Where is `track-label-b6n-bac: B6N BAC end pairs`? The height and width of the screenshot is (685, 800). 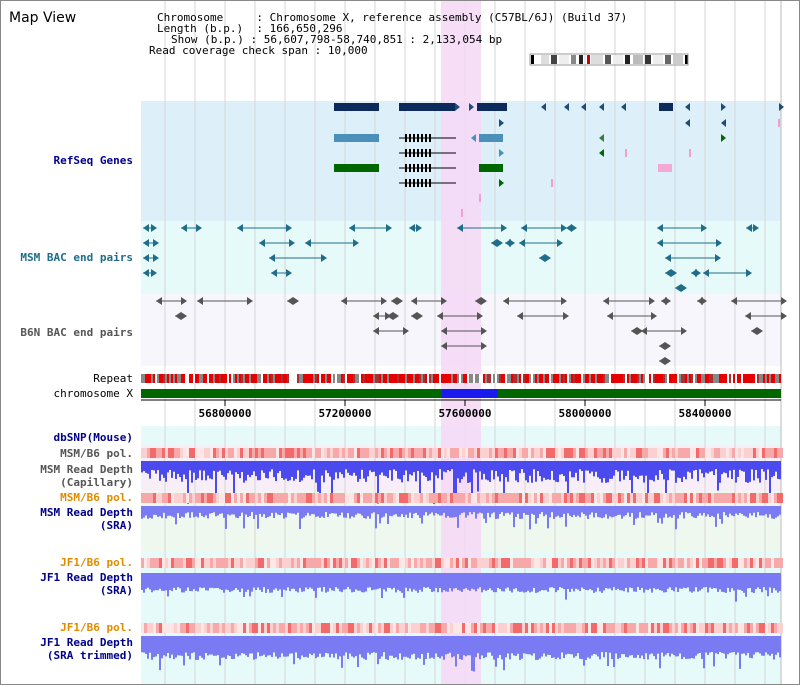 track-label-b6n-bac: B6N BAC end pairs is located at coordinates (76, 332).